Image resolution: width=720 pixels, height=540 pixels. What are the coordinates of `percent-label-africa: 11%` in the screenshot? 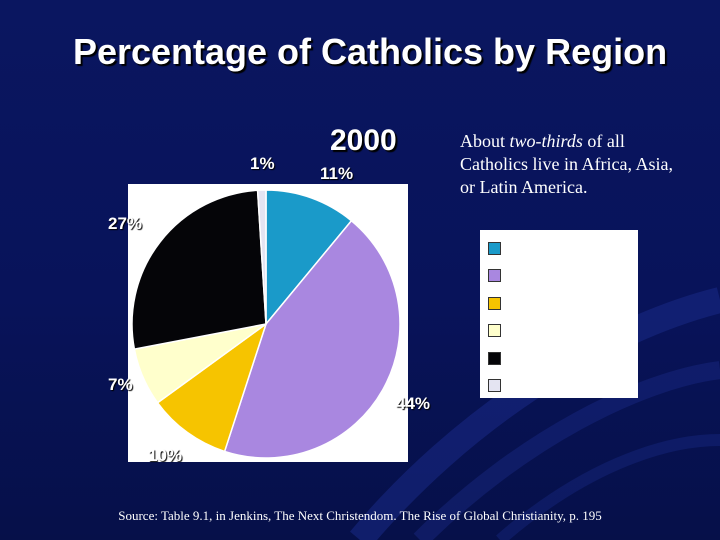 It's located at (337, 173).